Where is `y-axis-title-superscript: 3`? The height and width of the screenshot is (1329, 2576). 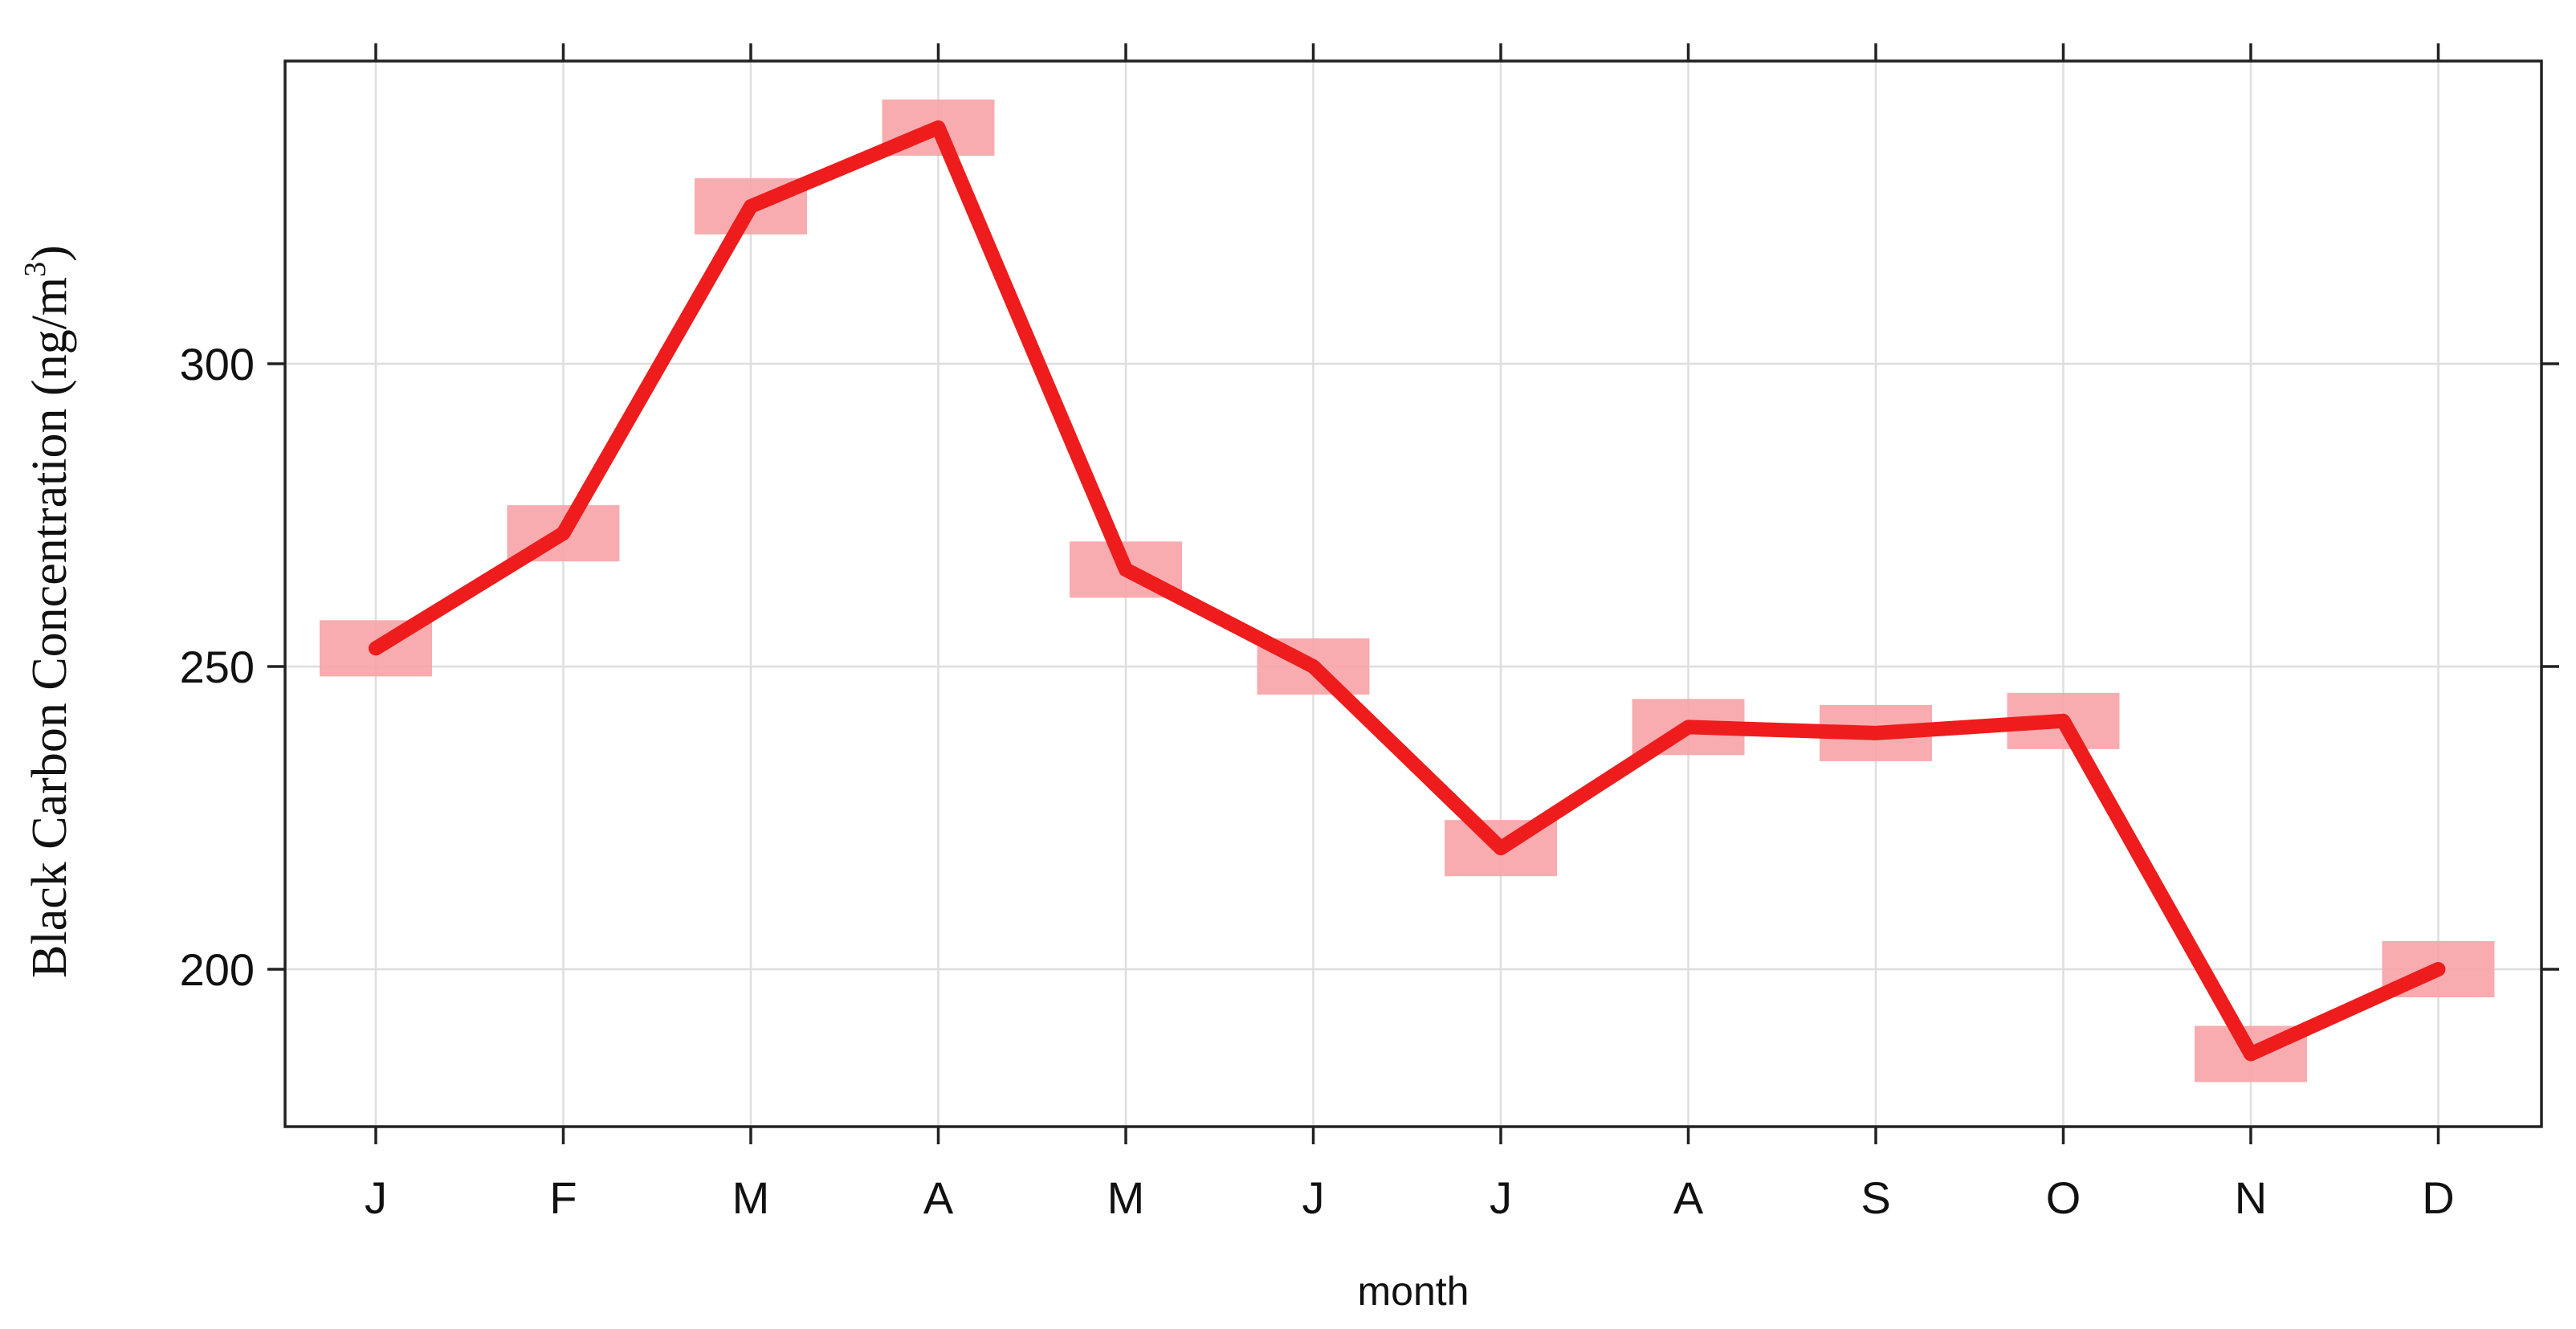
y-axis-title-superscript: 3 is located at coordinates (35, 269).